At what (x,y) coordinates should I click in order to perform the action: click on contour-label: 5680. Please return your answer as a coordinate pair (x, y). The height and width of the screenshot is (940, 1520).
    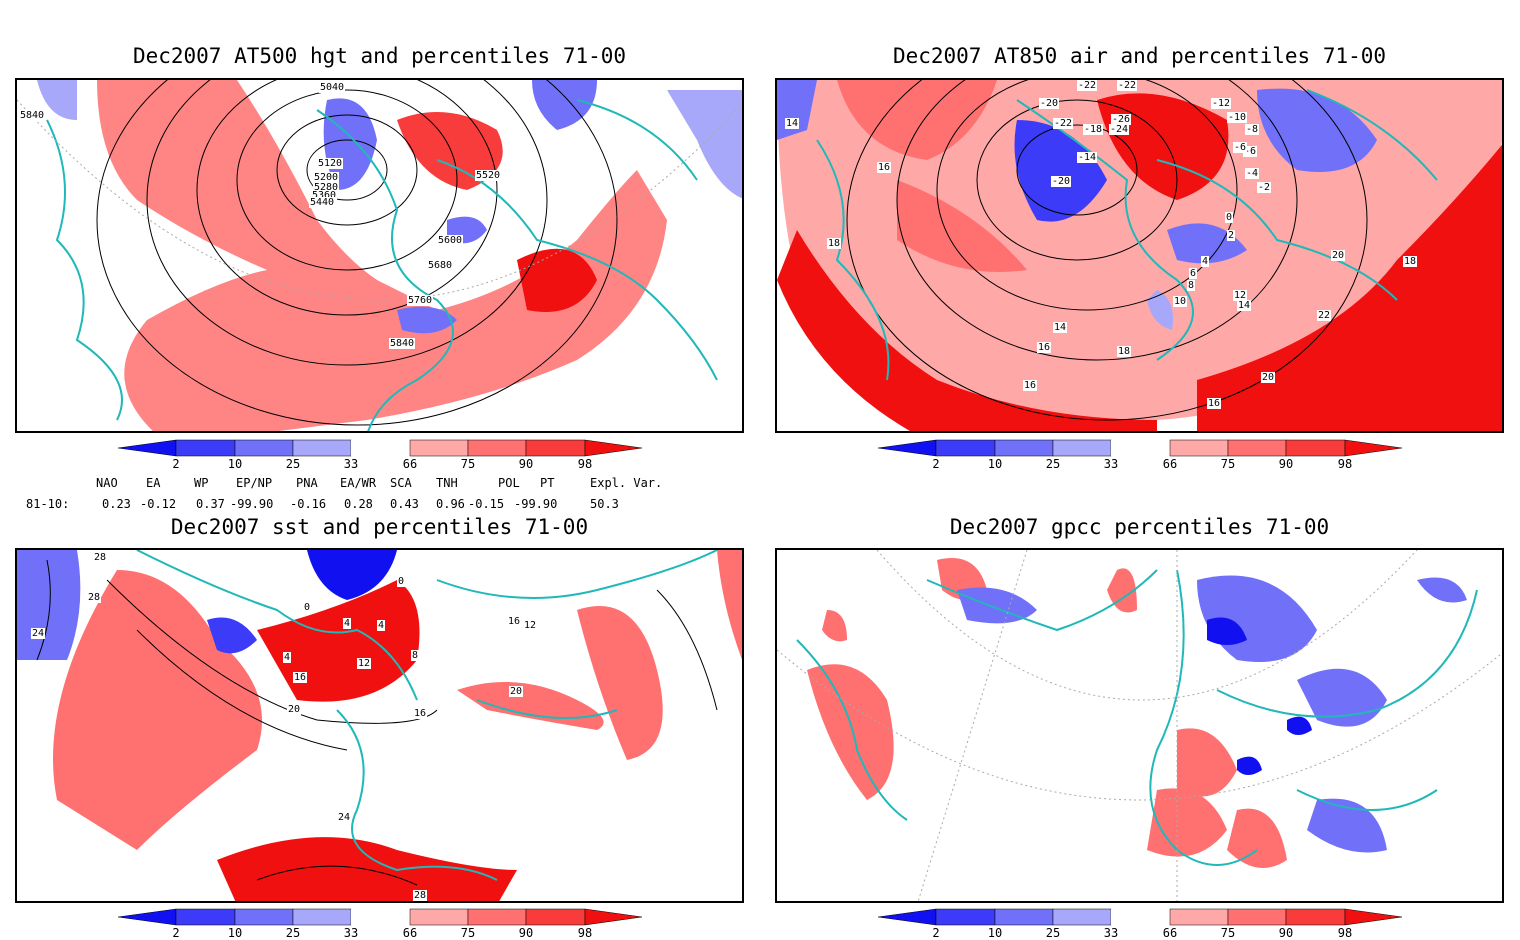
    Looking at the image, I should click on (440, 265).